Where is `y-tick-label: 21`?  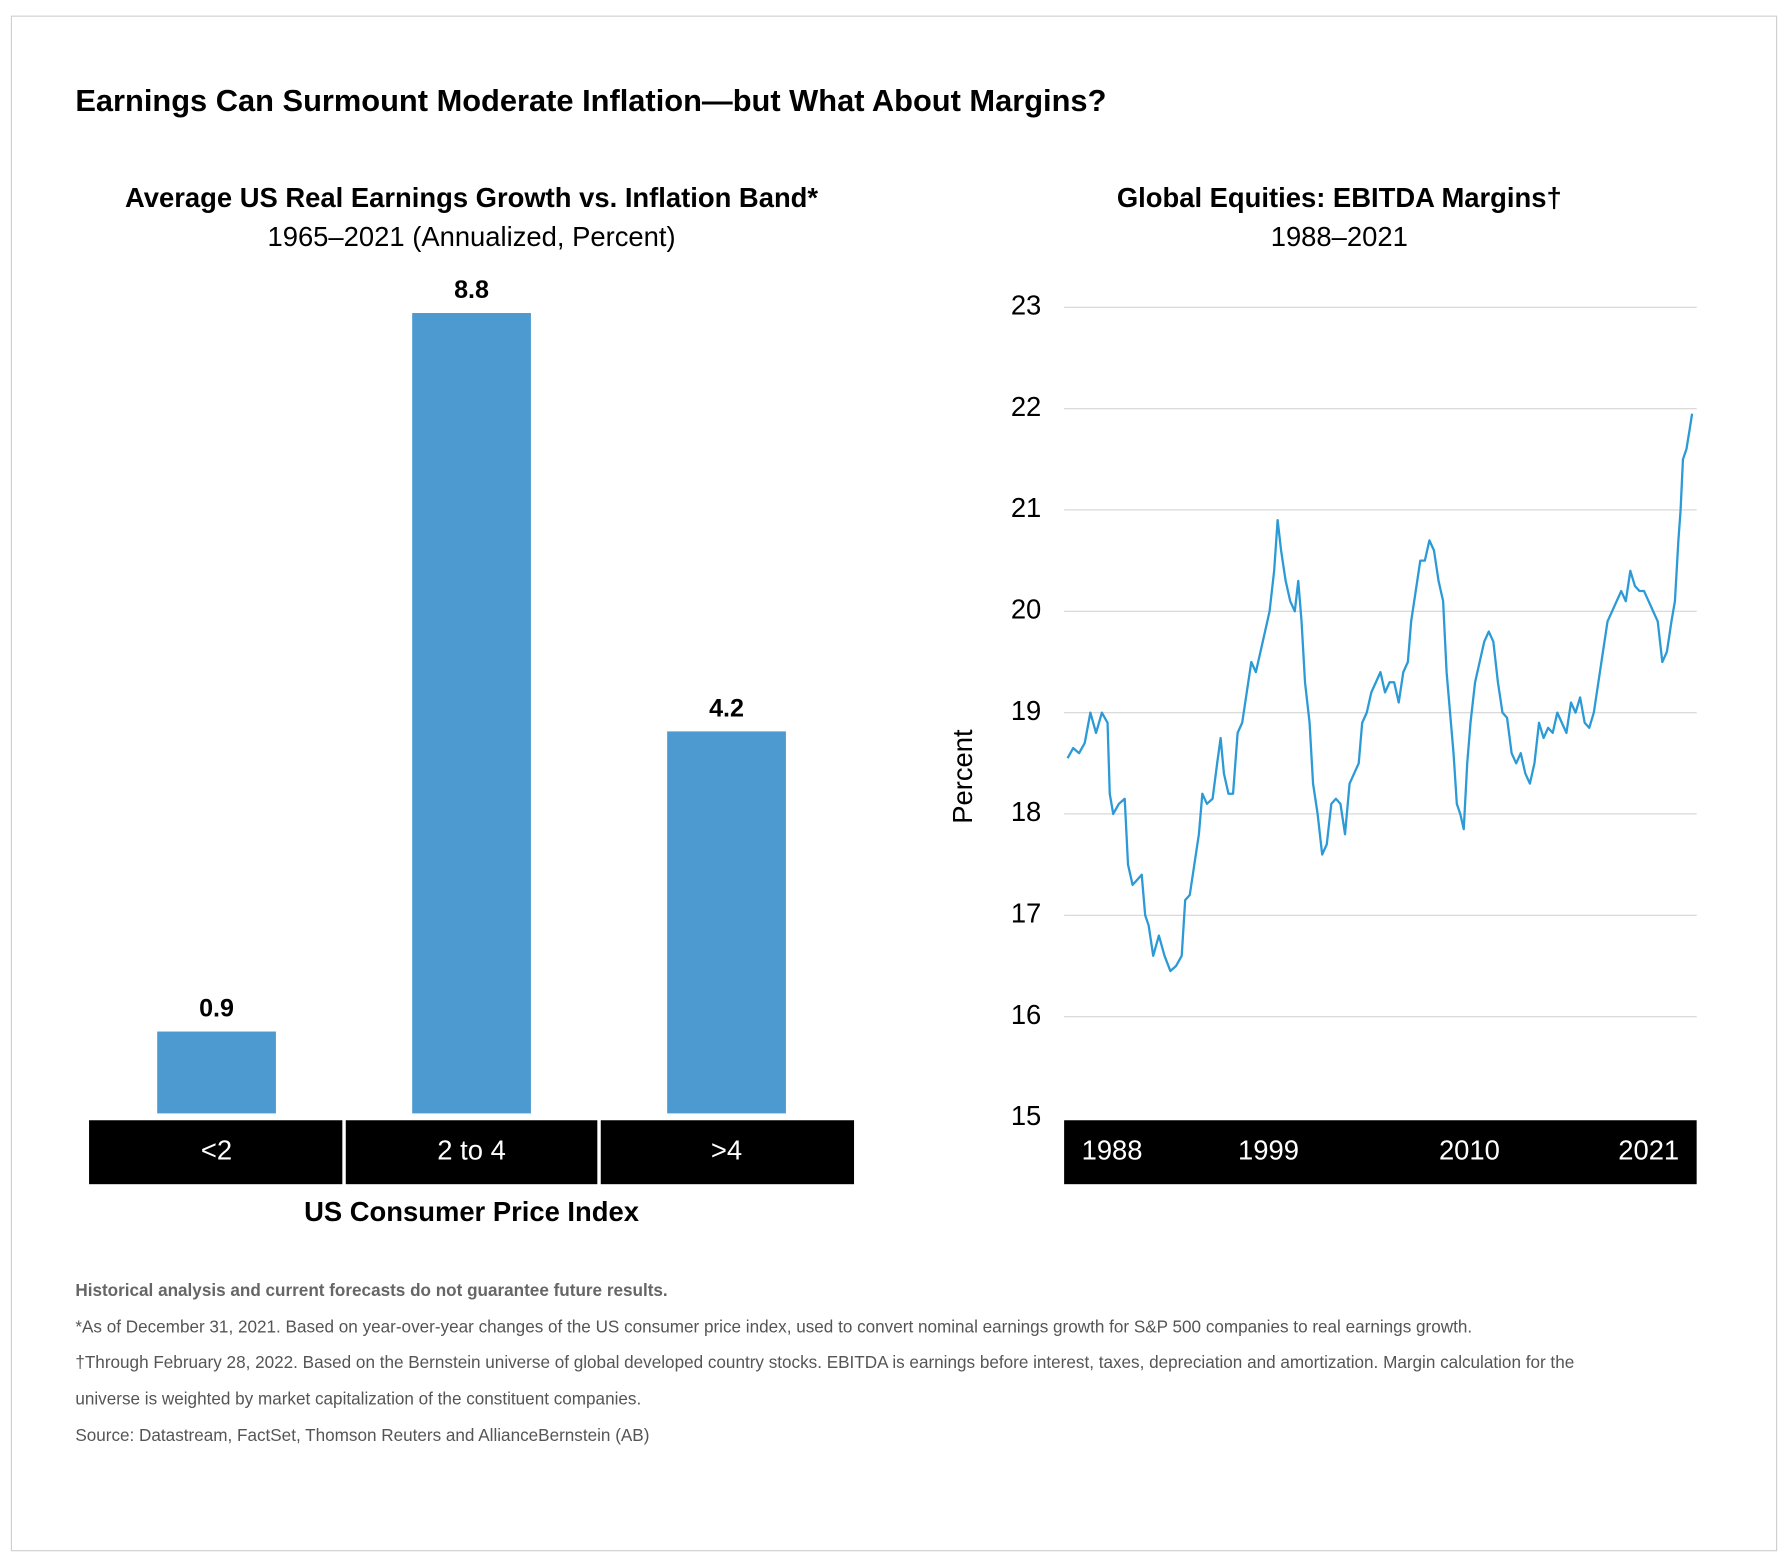
y-tick-label: 21 is located at coordinates (1026, 507).